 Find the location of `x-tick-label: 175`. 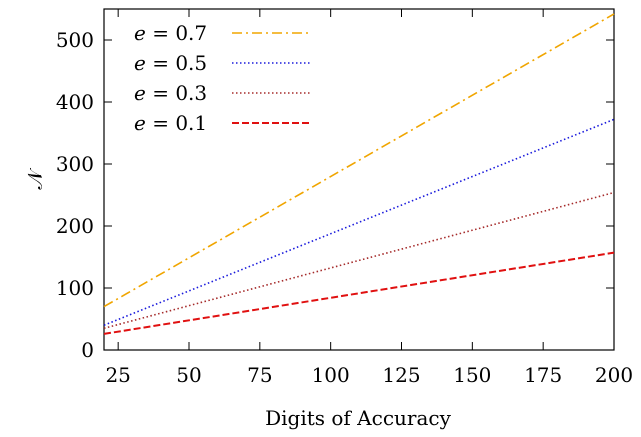

x-tick-label: 175 is located at coordinates (543, 375).